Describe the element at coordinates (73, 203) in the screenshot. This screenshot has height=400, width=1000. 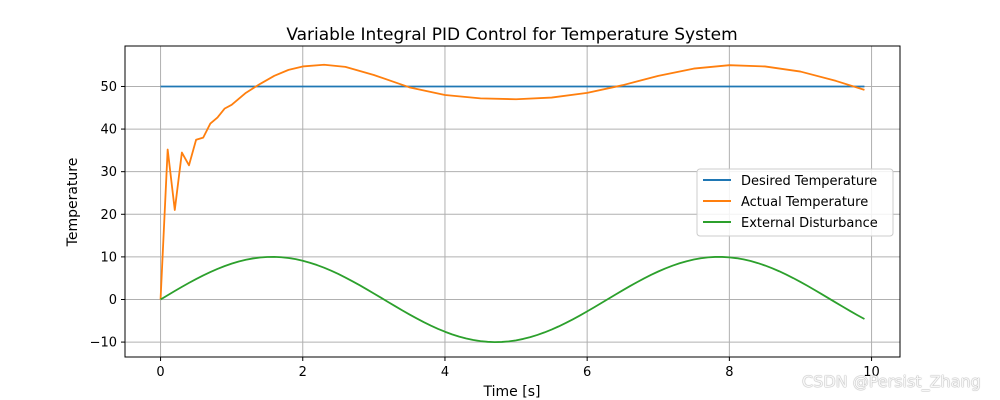
I see `y-axis-label: Temperature` at that location.